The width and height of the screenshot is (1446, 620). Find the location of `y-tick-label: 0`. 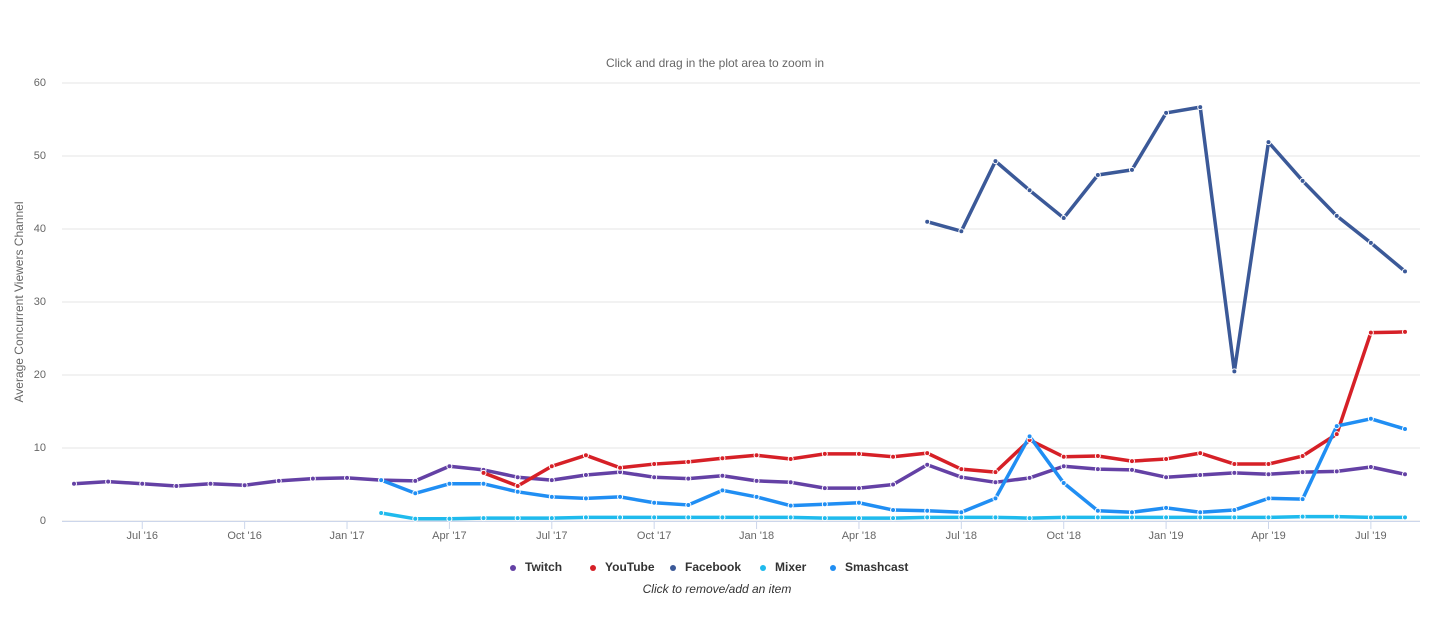

y-tick-label: 0 is located at coordinates (43, 521).